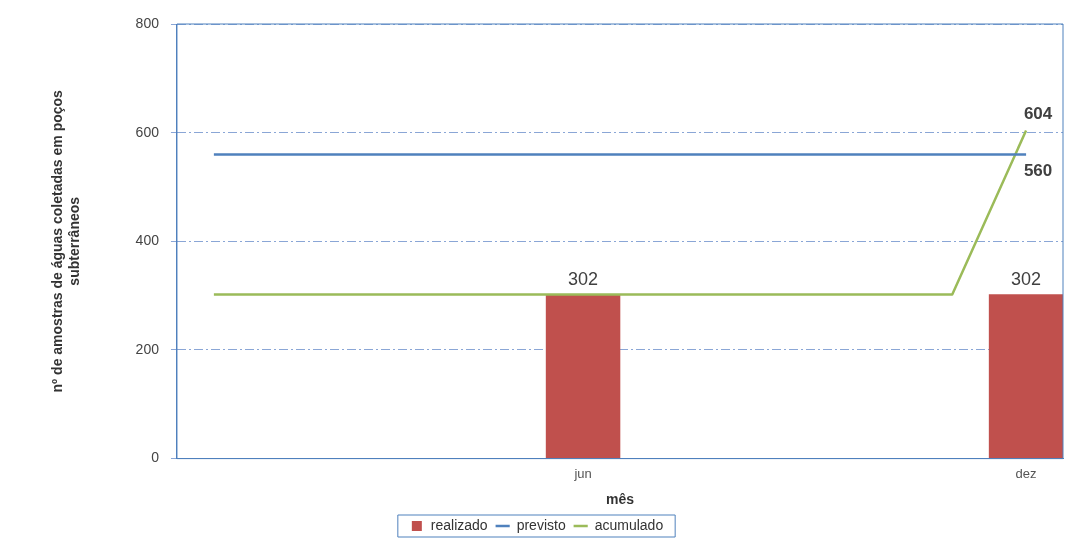 The width and height of the screenshot is (1077, 547). What do you see at coordinates (147, 22) in the screenshot?
I see `y-tick-label: 800` at bounding box center [147, 22].